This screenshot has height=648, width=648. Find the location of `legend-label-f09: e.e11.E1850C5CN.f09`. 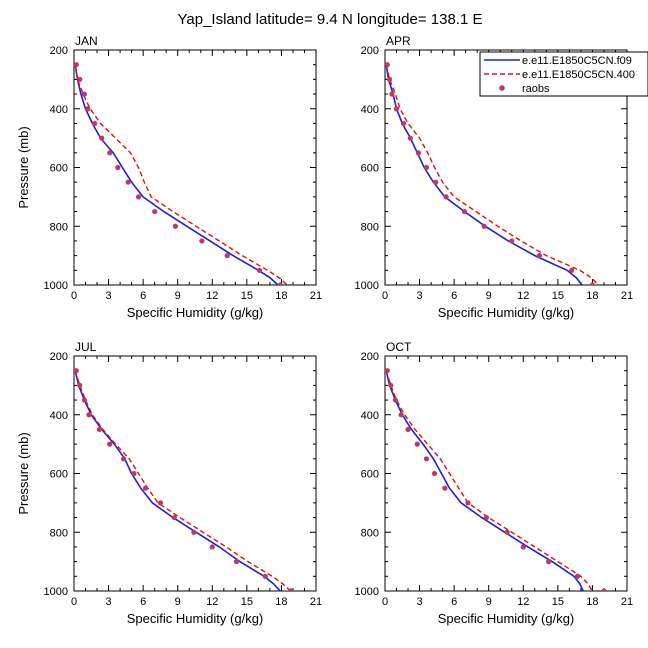

legend-label-f09: e.e11.E1850C5CN.f09 is located at coordinates (577, 61).